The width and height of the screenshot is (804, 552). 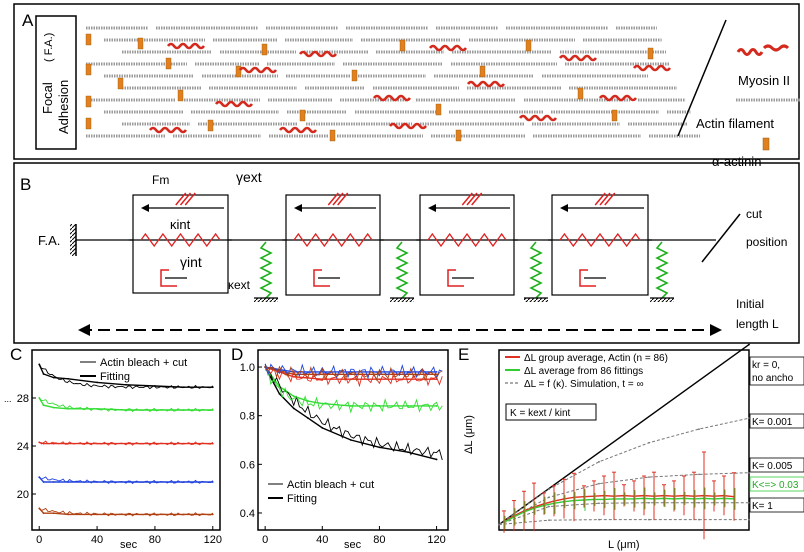 What do you see at coordinates (247, 368) in the screenshot?
I see `y-tick-label: 1.0` at bounding box center [247, 368].